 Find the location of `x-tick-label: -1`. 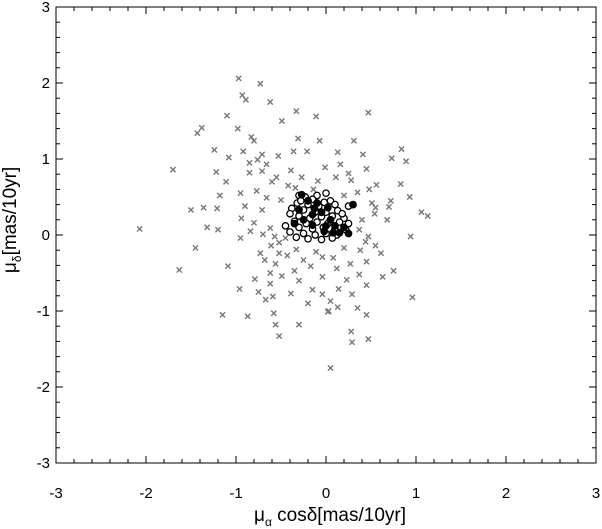

x-tick-label: -1 is located at coordinates (235, 493).